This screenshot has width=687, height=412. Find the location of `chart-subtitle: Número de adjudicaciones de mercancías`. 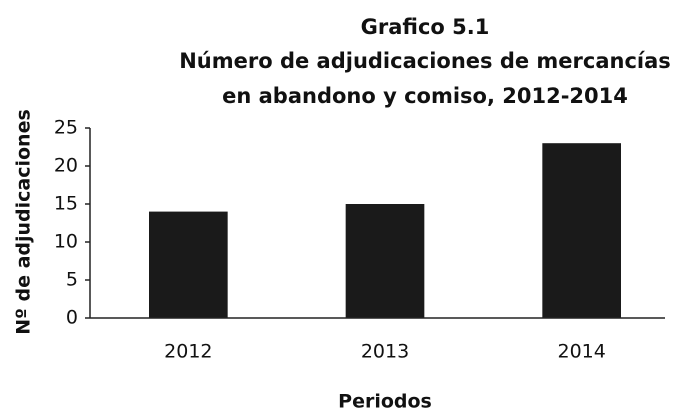

chart-subtitle: Número de adjudicaciones de mercancías is located at coordinates (425, 61).